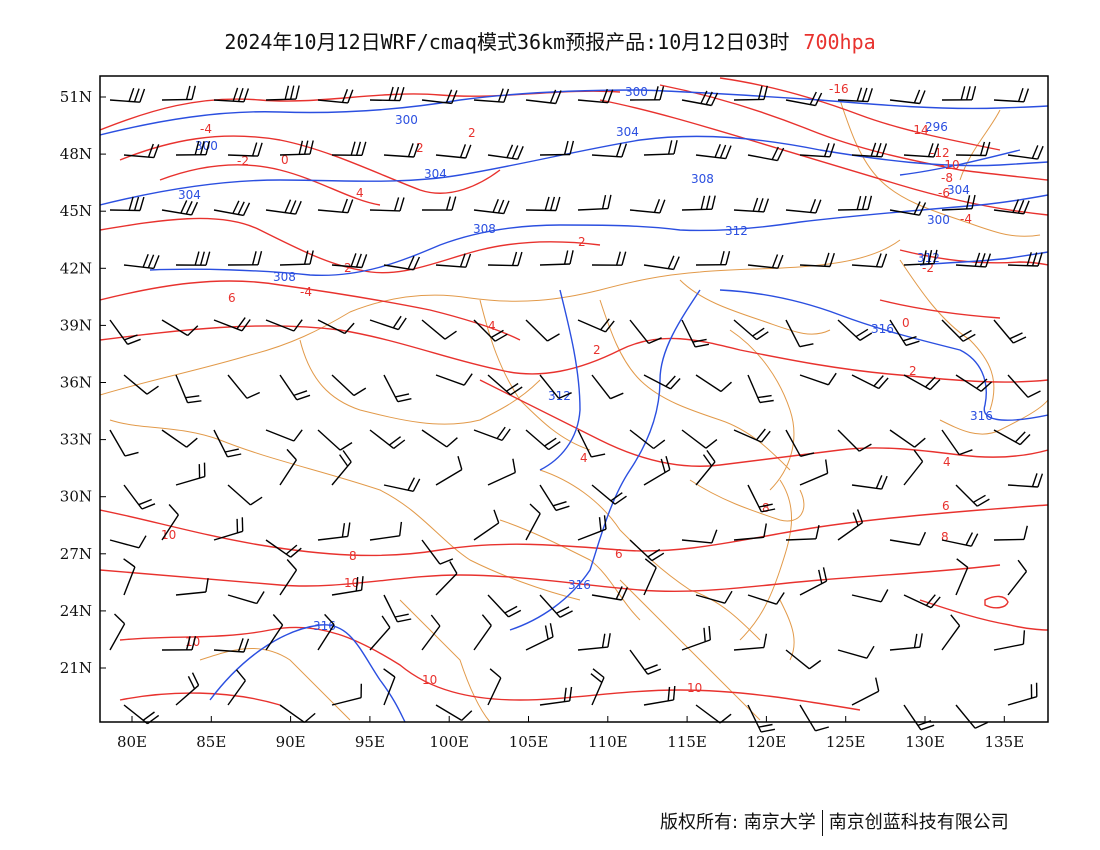 The height and width of the screenshot is (850, 1100). Describe the element at coordinates (925, 742) in the screenshot. I see `lon-tick-label: 130E` at that location.